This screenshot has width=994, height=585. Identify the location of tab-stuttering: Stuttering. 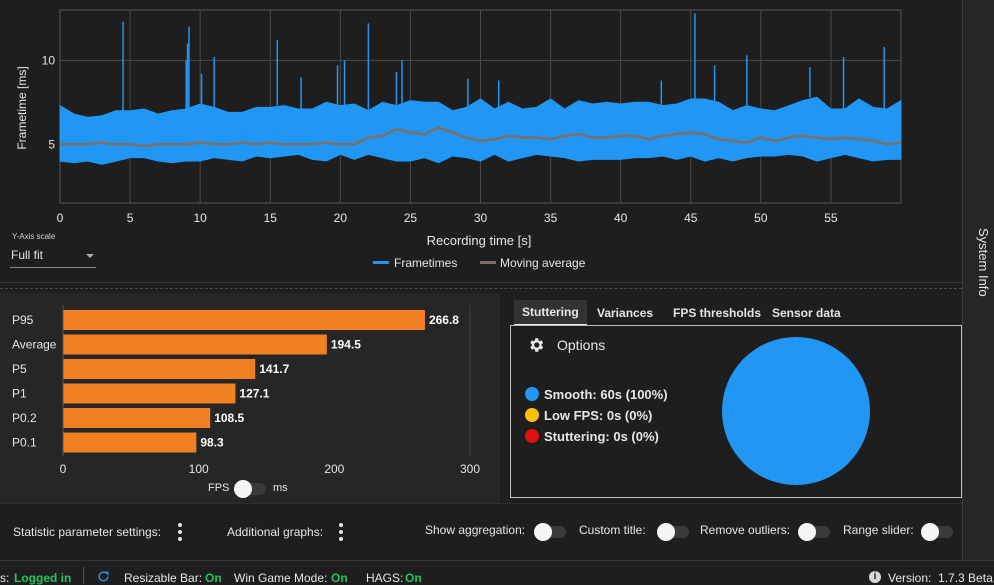
(550, 313).